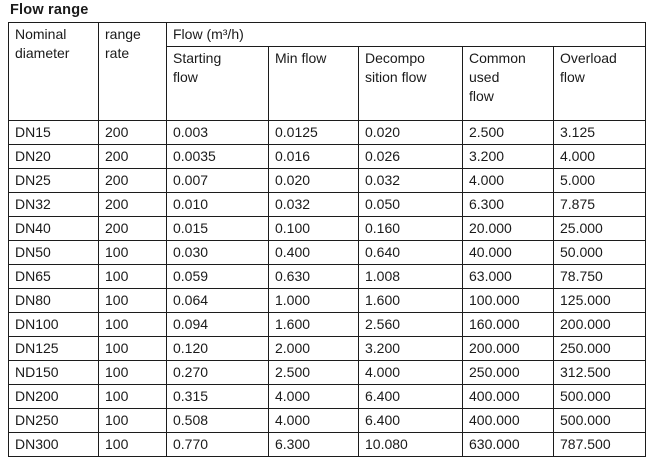 The image size is (651, 460). I want to click on cell-overload-flow: 4.000, so click(599, 156).